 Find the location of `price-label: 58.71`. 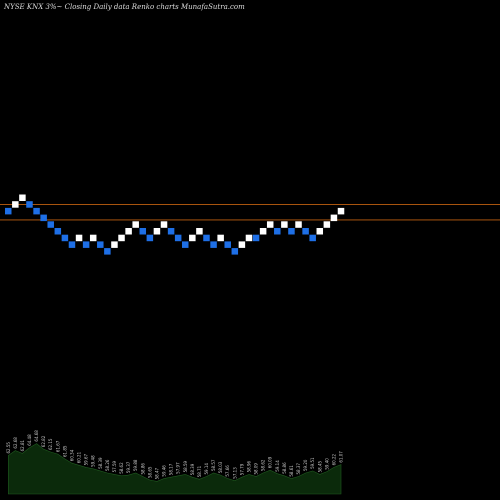

price-label: 58.71 is located at coordinates (199, 471).